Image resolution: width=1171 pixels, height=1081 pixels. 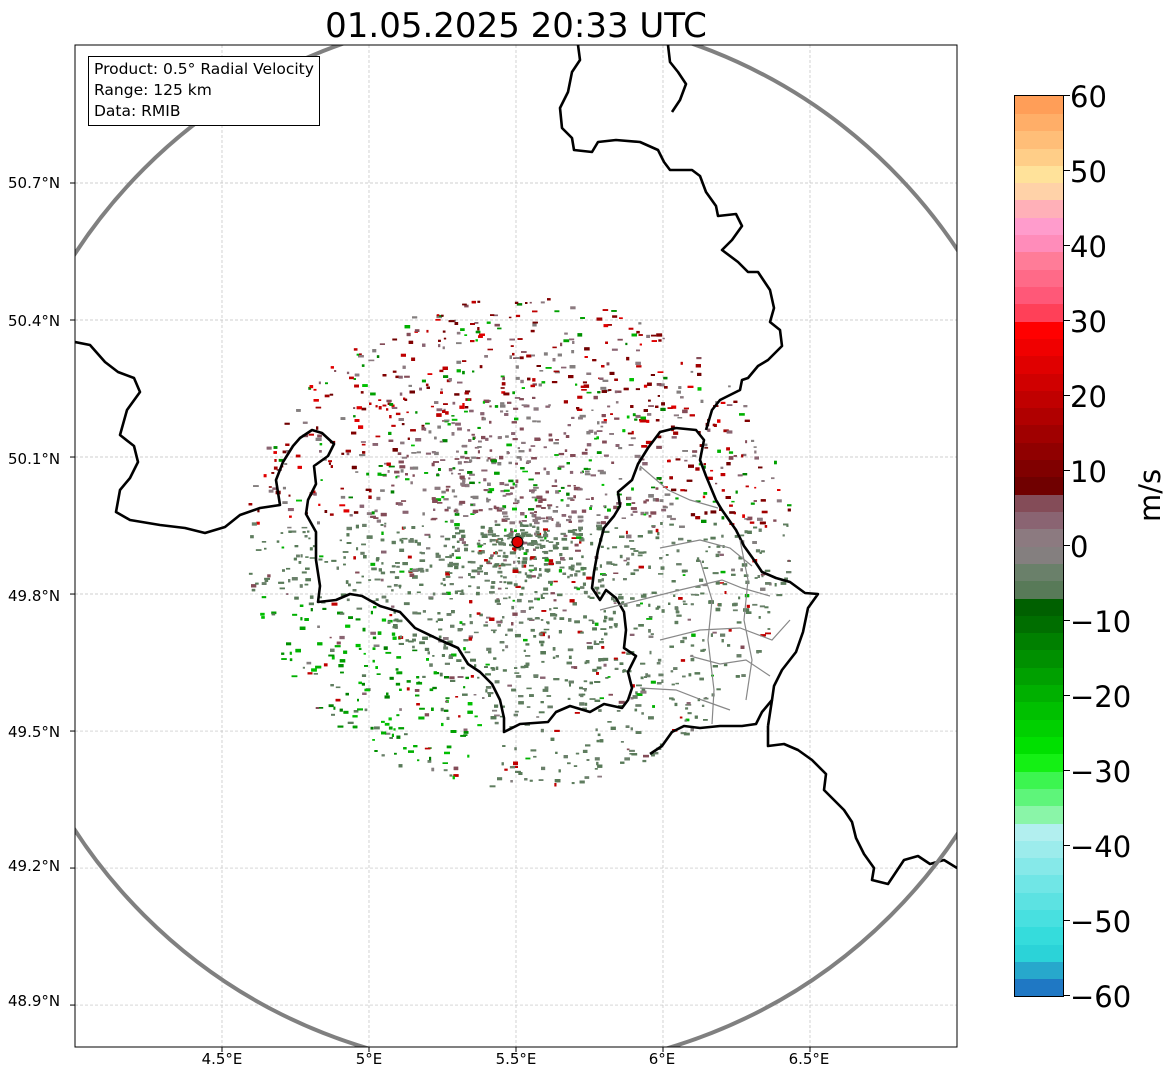 I want to click on colorbar-tick, so click(x=1067, y=170).